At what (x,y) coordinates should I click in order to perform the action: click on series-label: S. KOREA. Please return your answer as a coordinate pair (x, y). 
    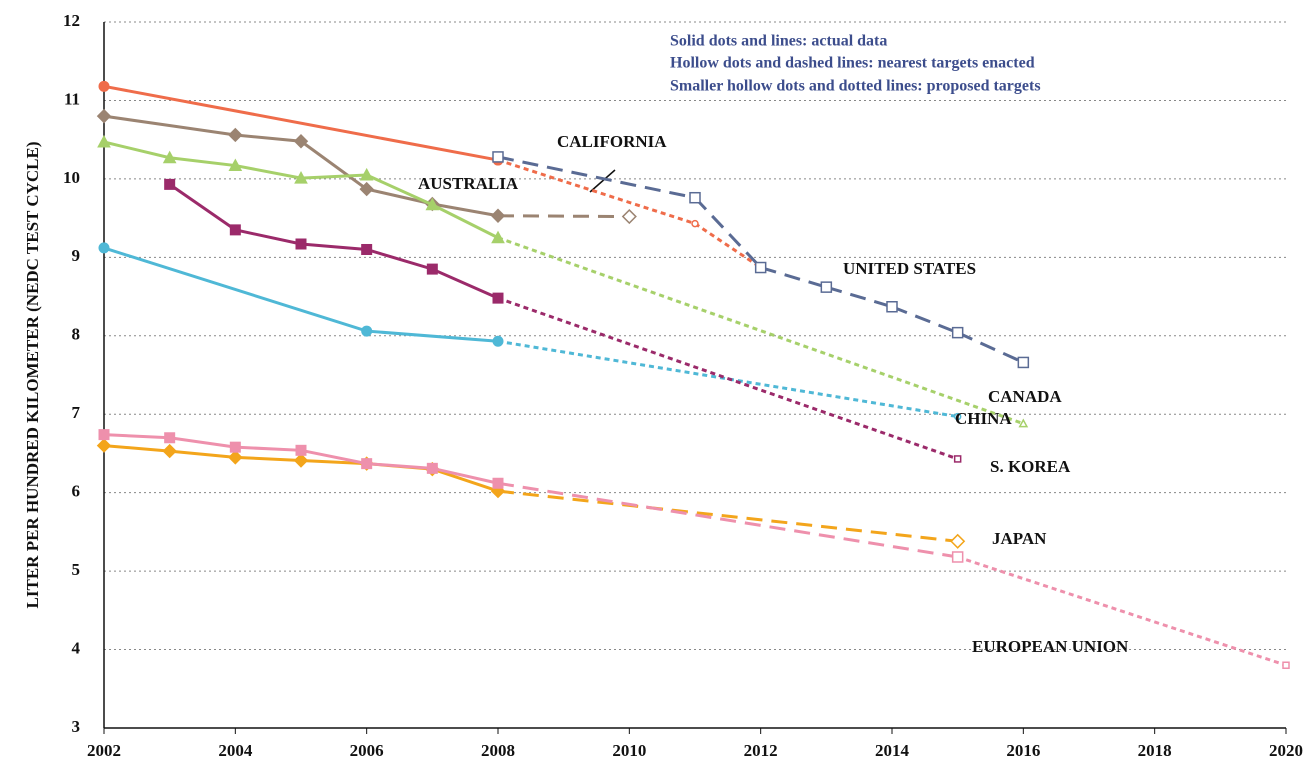
    Looking at the image, I should click on (1030, 466).